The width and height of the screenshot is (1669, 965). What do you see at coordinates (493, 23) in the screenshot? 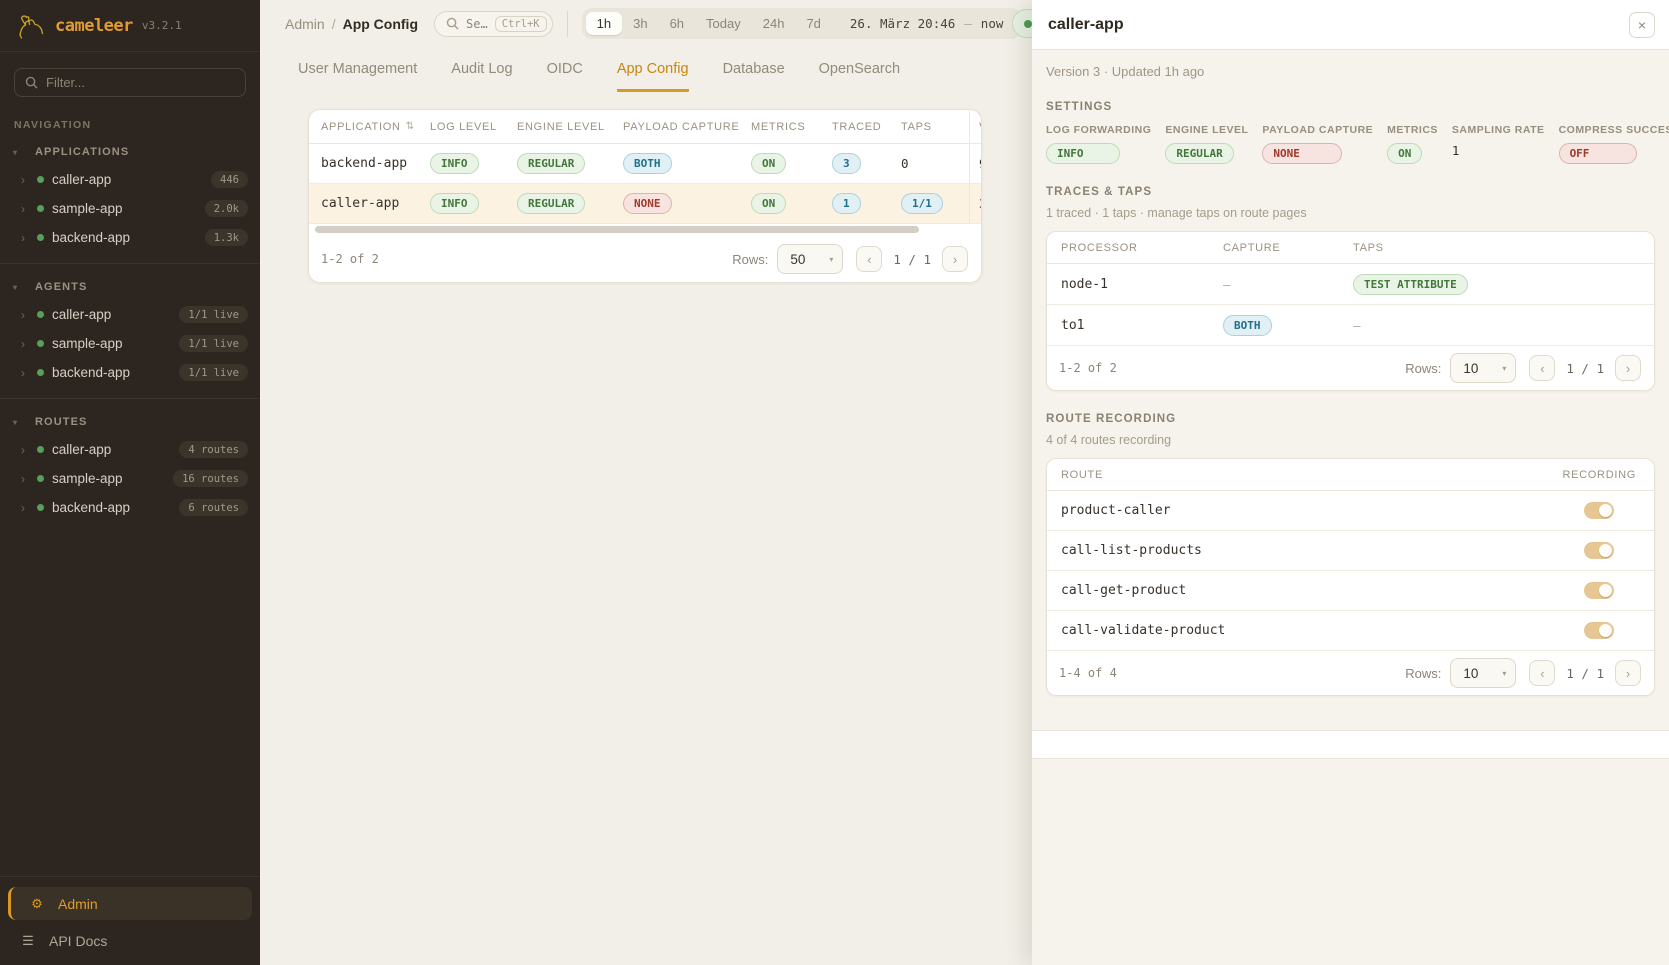
I see `global-search: Se… Ctrl+K` at bounding box center [493, 23].